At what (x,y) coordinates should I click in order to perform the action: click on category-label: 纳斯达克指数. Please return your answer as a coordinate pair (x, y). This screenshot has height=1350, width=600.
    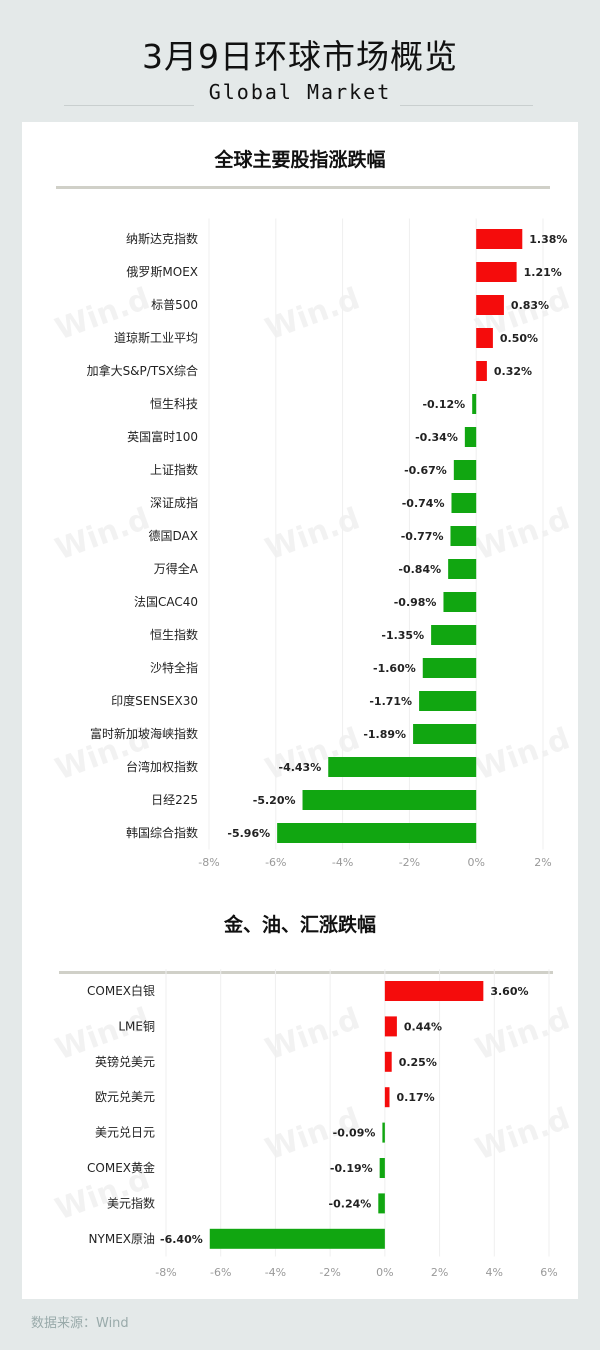
    Looking at the image, I should click on (162, 238).